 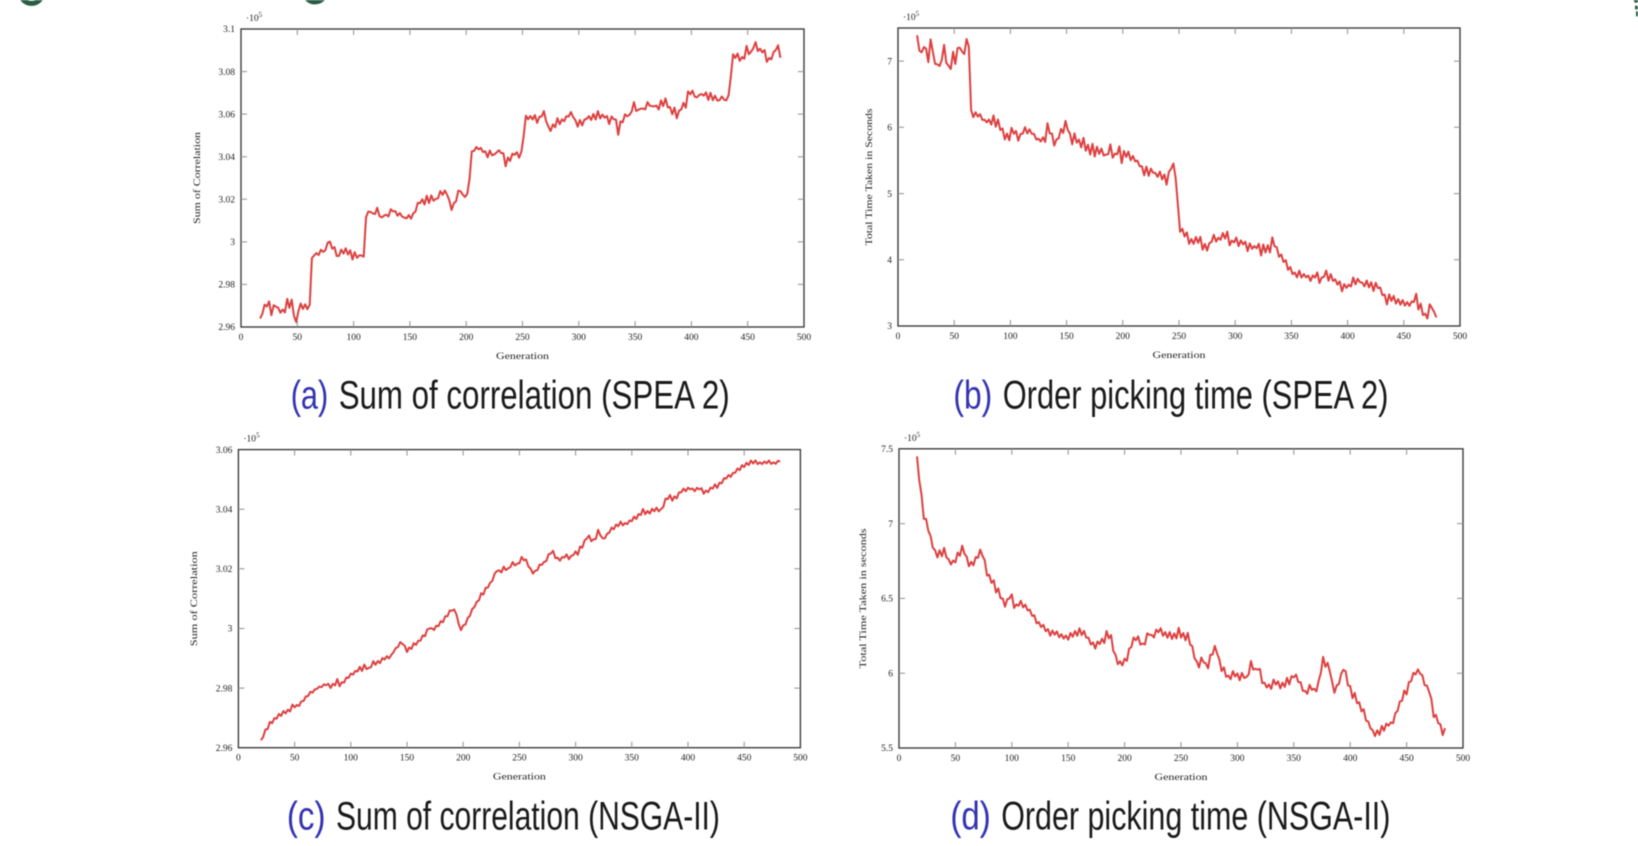 What do you see at coordinates (528, 816) in the screenshot?
I see `svg-text: Sum of correlation (NSGA-II)` at bounding box center [528, 816].